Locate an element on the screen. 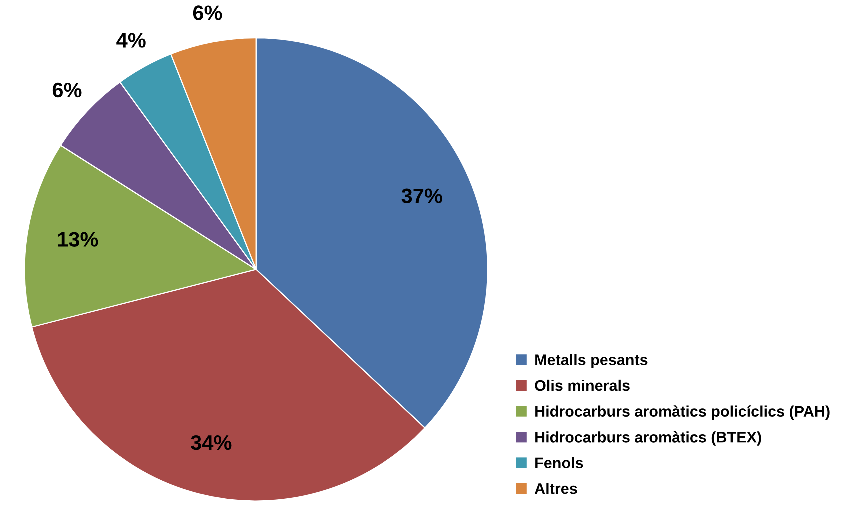 The height and width of the screenshot is (511, 846). legend-label: Fenols is located at coordinates (560, 463).